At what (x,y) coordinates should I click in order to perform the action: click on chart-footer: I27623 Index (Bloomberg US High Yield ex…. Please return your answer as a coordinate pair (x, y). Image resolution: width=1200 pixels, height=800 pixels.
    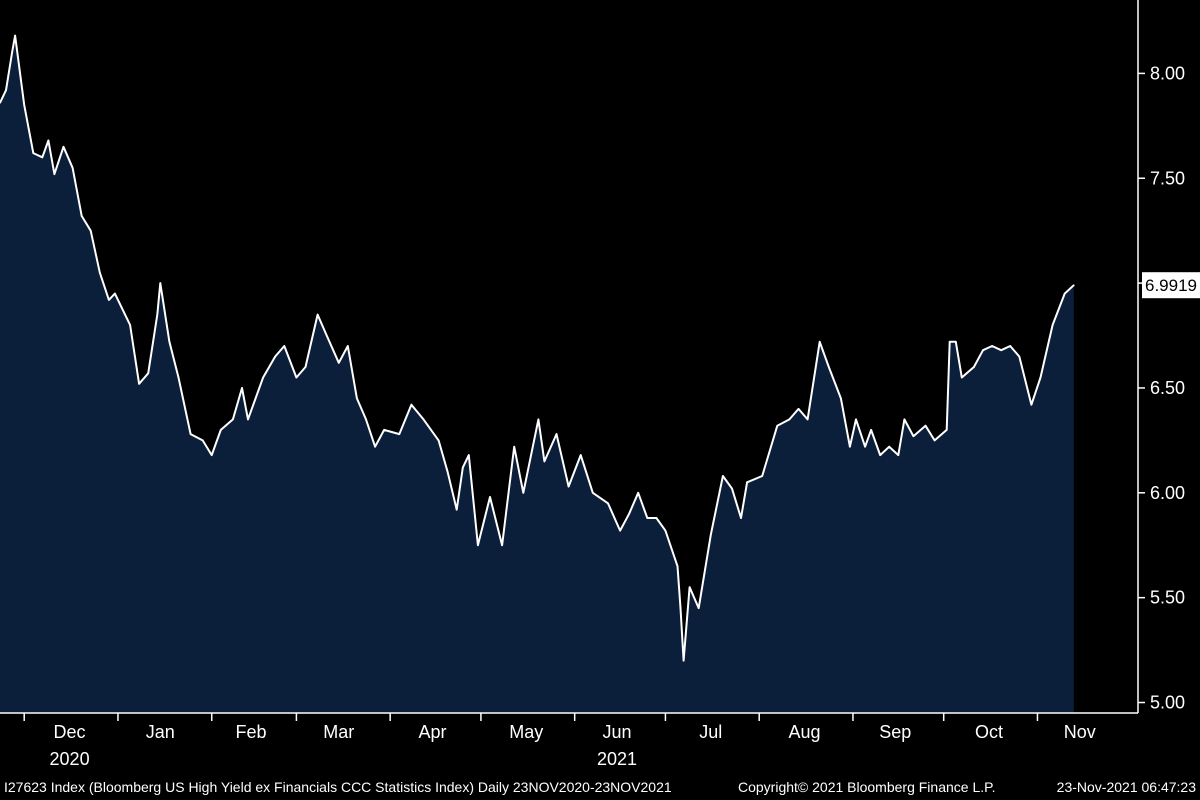
    Looking at the image, I should click on (600, 787).